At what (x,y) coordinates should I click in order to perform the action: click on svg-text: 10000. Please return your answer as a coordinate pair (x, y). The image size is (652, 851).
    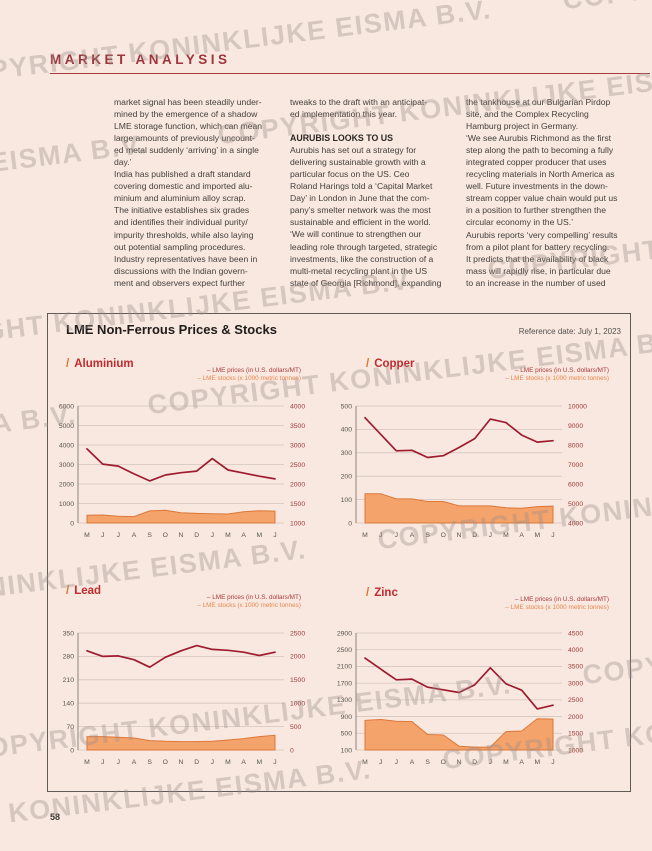
    Looking at the image, I should click on (577, 406).